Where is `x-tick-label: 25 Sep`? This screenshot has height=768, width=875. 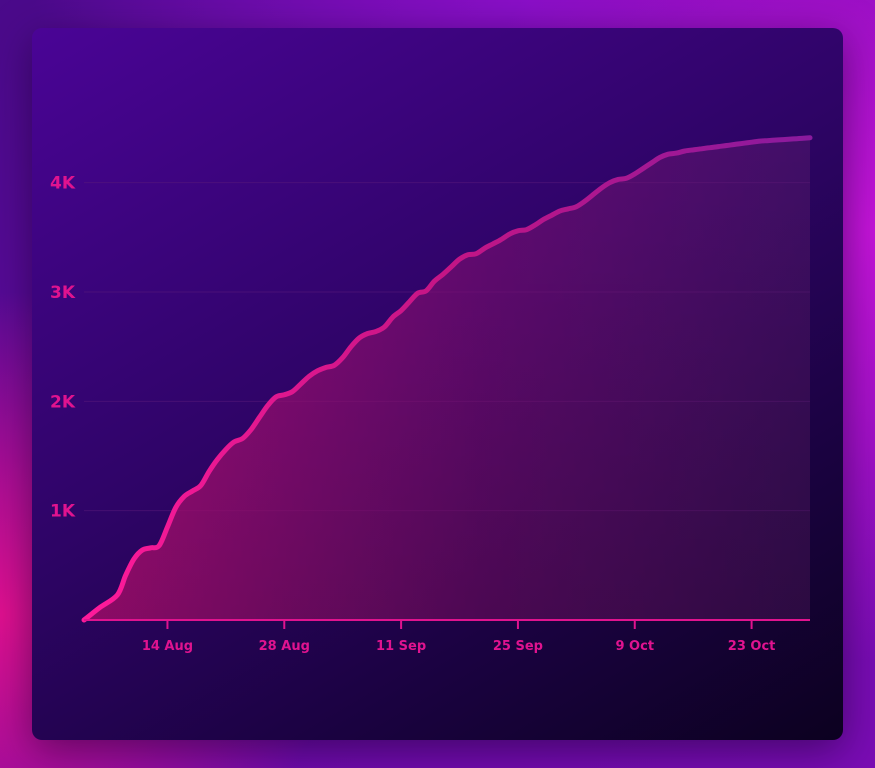 x-tick-label: 25 Sep is located at coordinates (518, 646).